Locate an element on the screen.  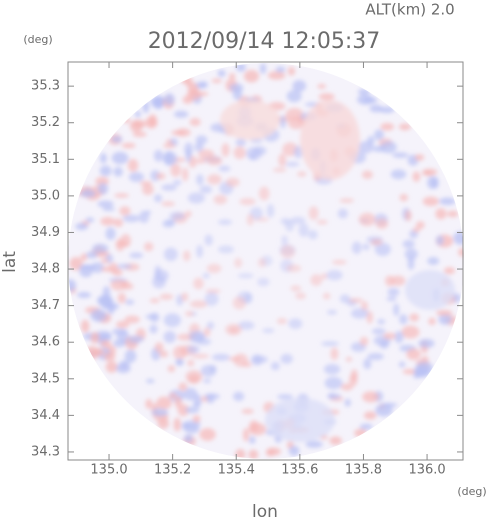
x-unit: (deg) is located at coordinates (471, 491).